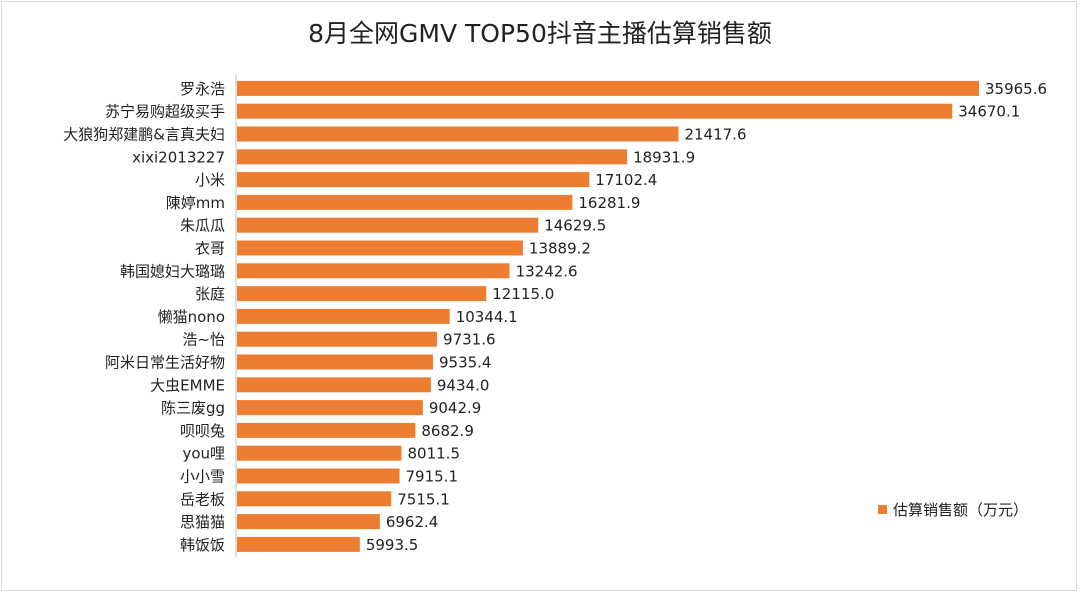 The image size is (1080, 594). I want to click on chart-title: 8月全网GMV TOP50抖音主播估算销售额, so click(540, 33).